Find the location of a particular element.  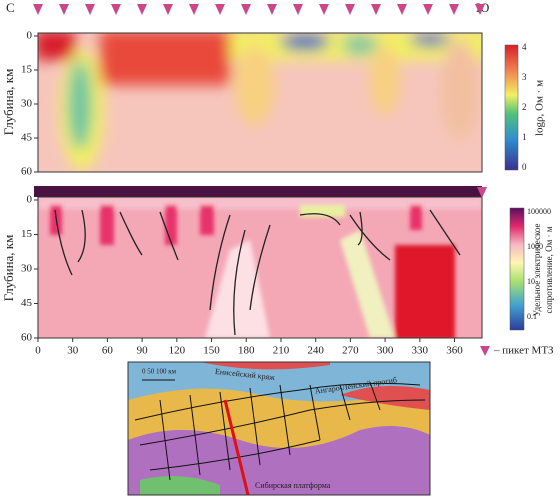

colorbar-label: logρ, Ом · м is located at coordinates (540, 108).